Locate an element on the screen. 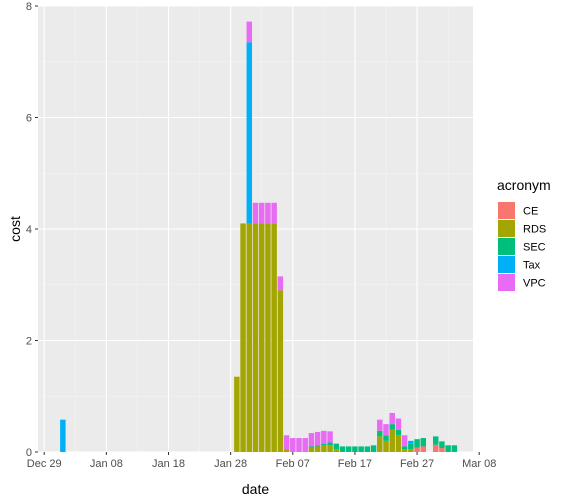 This screenshot has height=504, width=576. legend-label-rds: RDS is located at coordinates (534, 230).